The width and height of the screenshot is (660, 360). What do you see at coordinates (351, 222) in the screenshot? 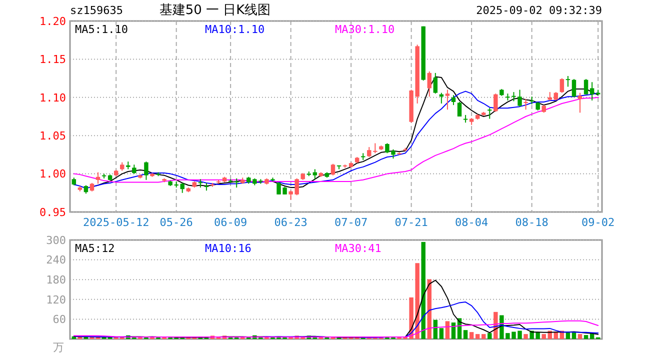
I see `x-tick-label: 07-07` at bounding box center [351, 222].